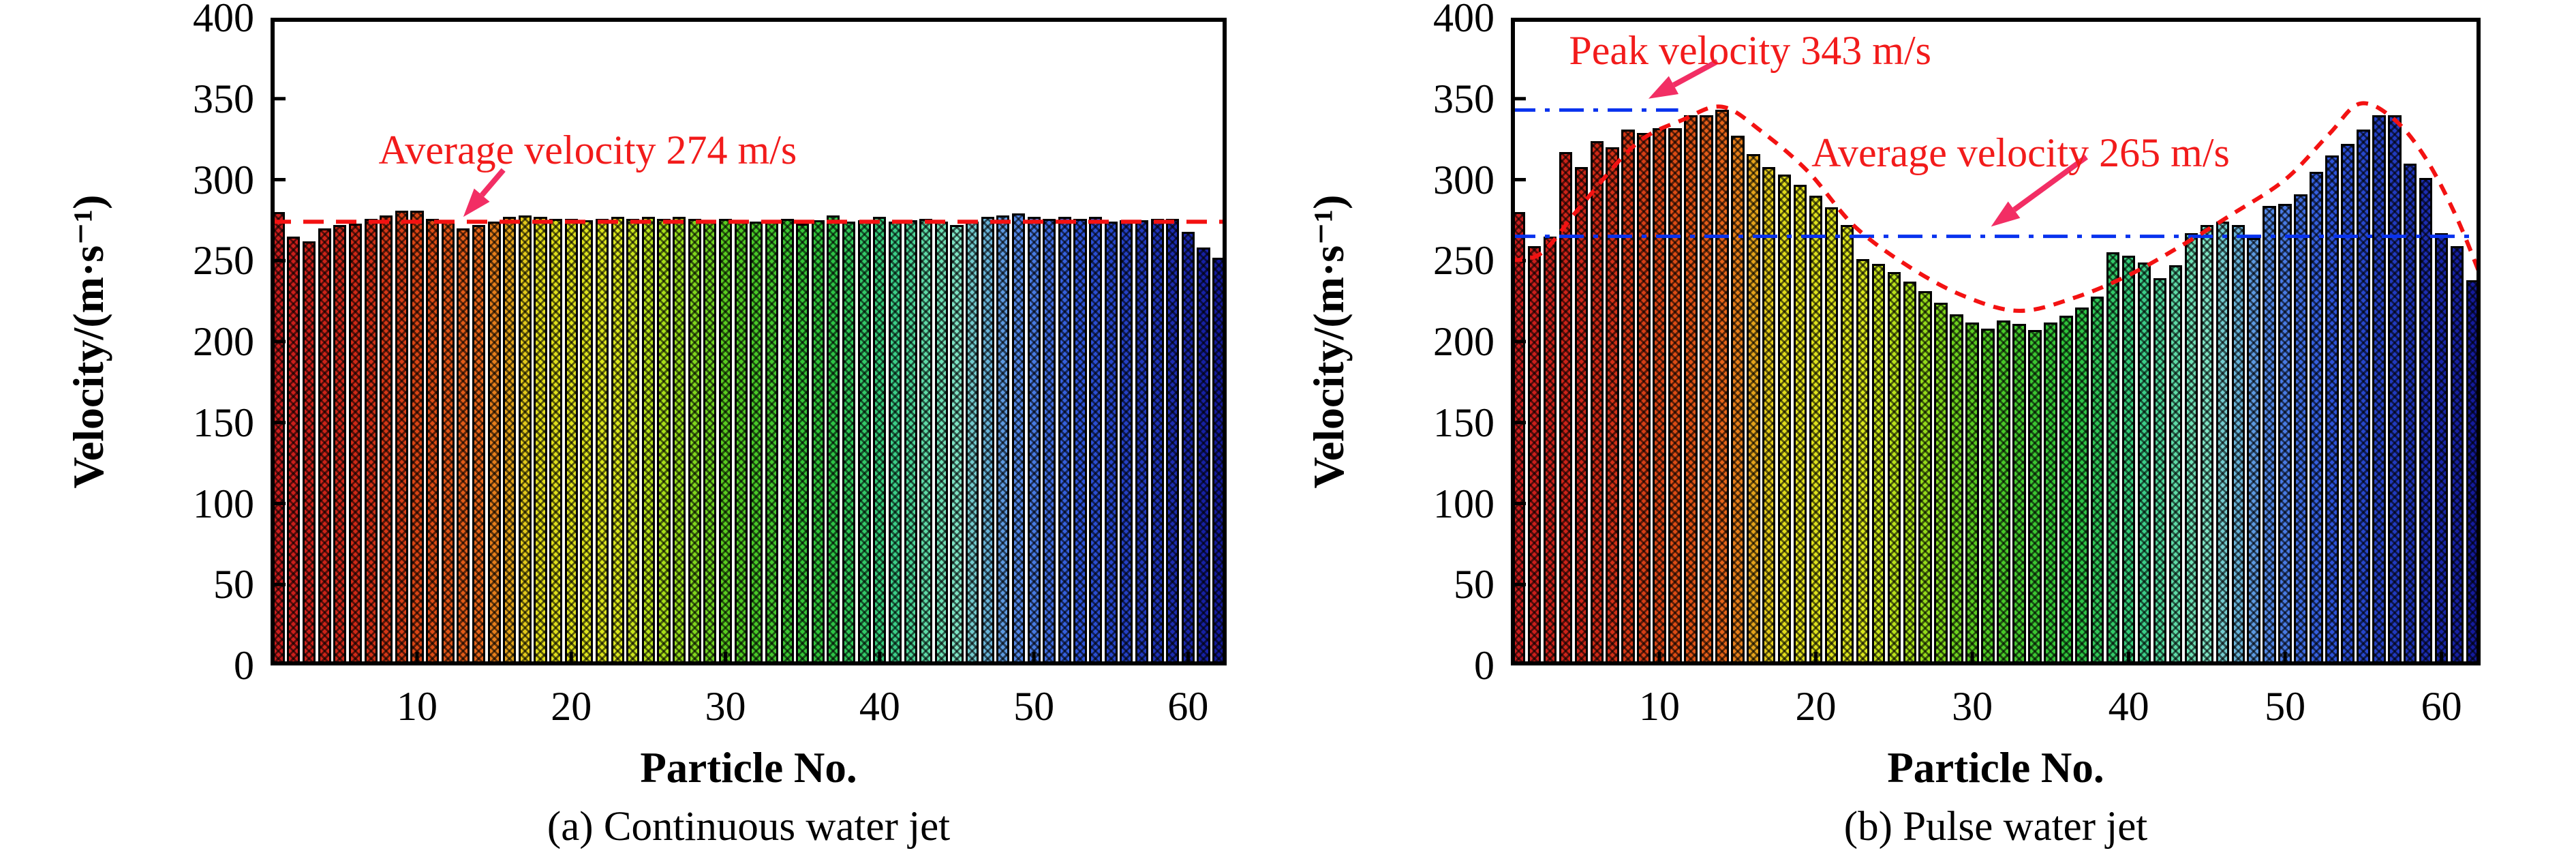  What do you see at coordinates (749, 707) in the screenshot?
I see `x-axis-tick-labels: 10 20 30 40 50 60` at bounding box center [749, 707].